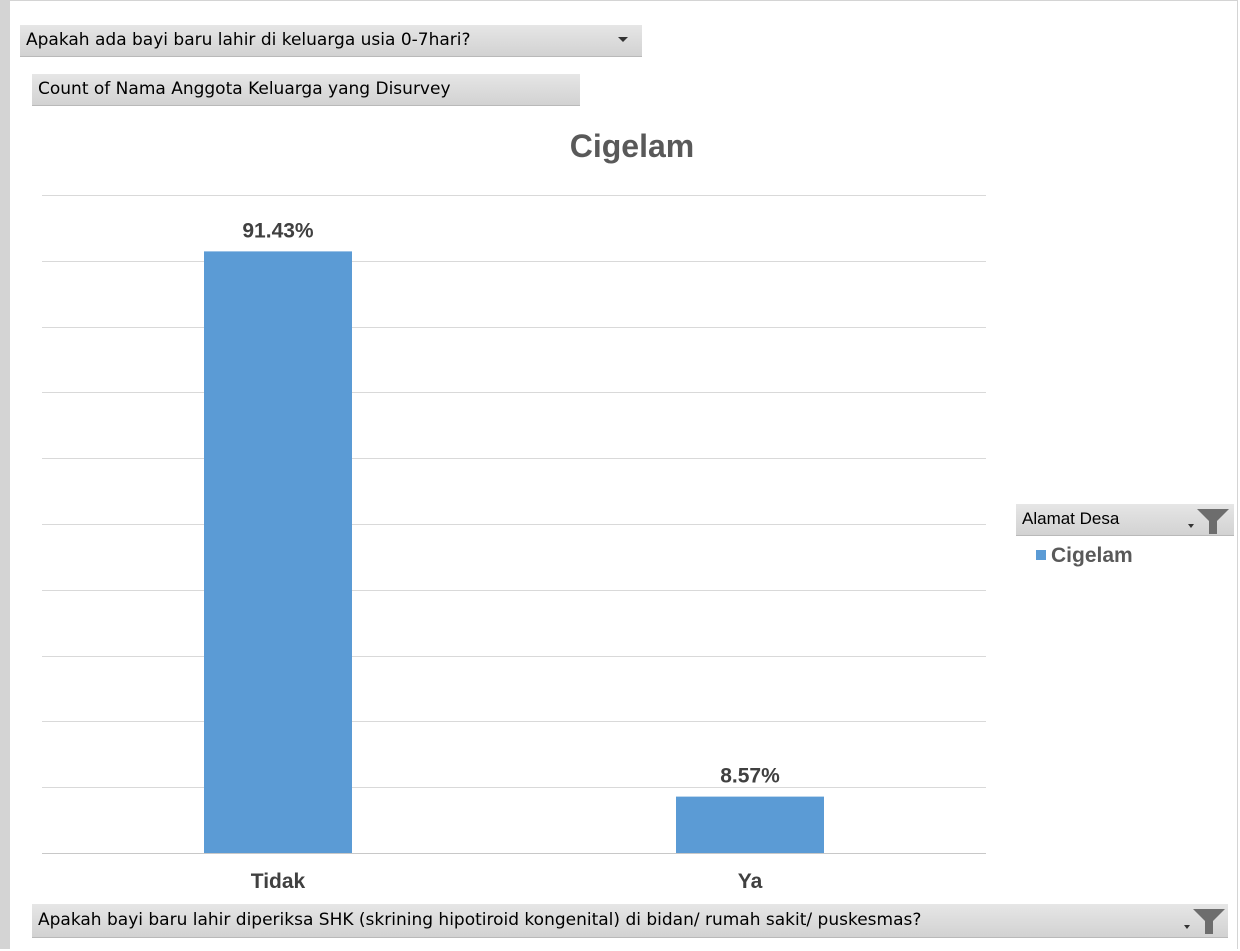 The image size is (1240, 951). What do you see at coordinates (278, 230) in the screenshot?
I see `data-label: 91.43%` at bounding box center [278, 230].